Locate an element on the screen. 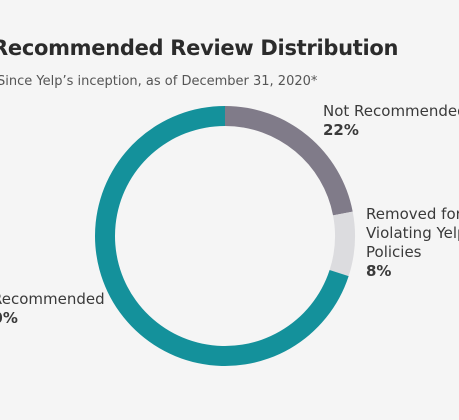  not-recommended-label: Not Recommended 22% is located at coordinates (391, 121).